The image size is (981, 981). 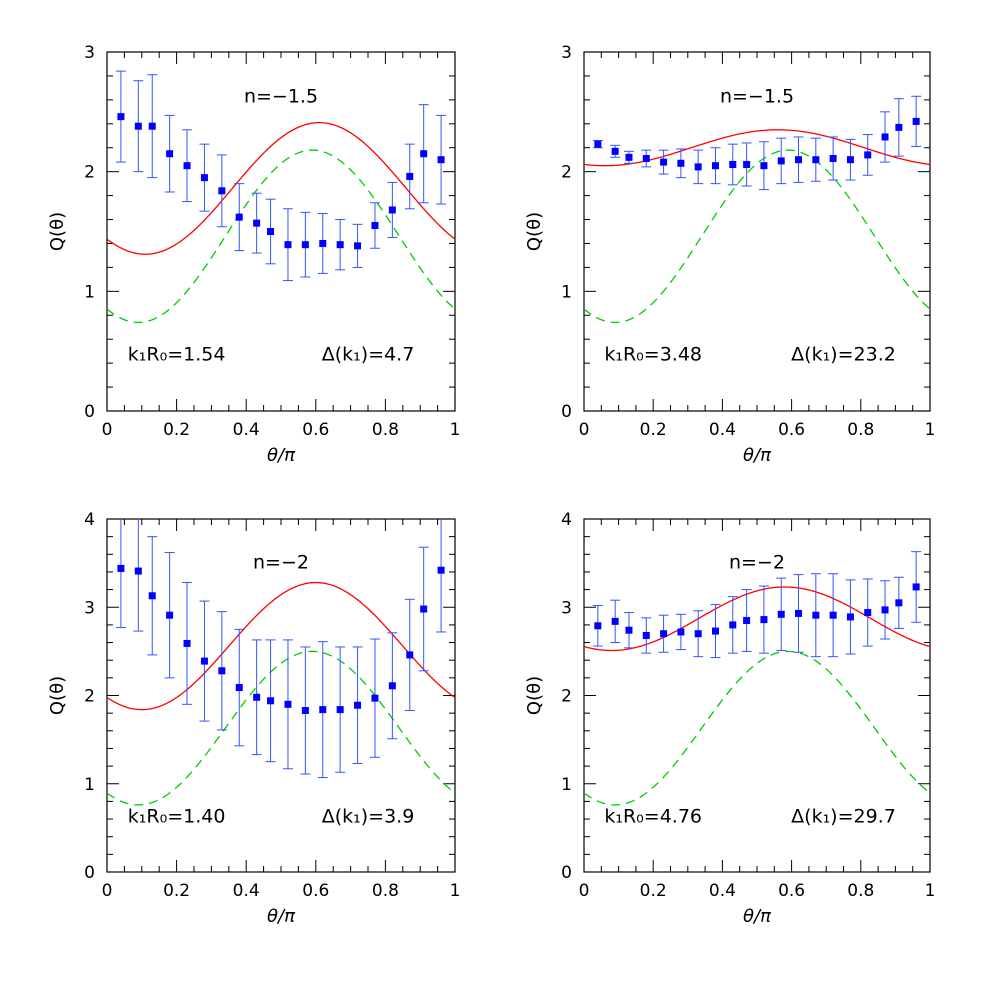 I want to click on annotation-n: n=−1.5, so click(x=757, y=96).